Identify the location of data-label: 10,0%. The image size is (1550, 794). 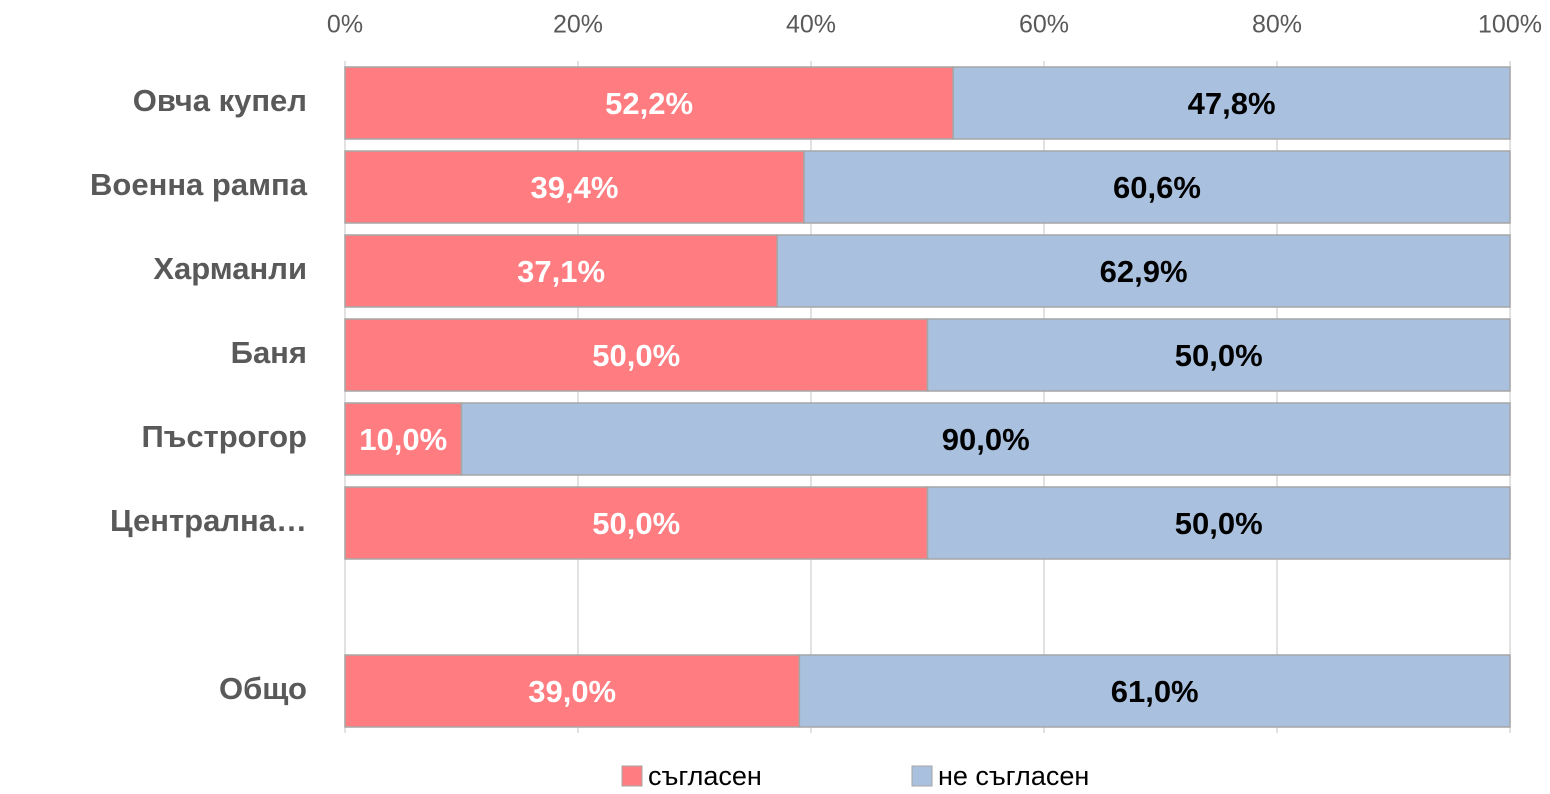
(403, 439).